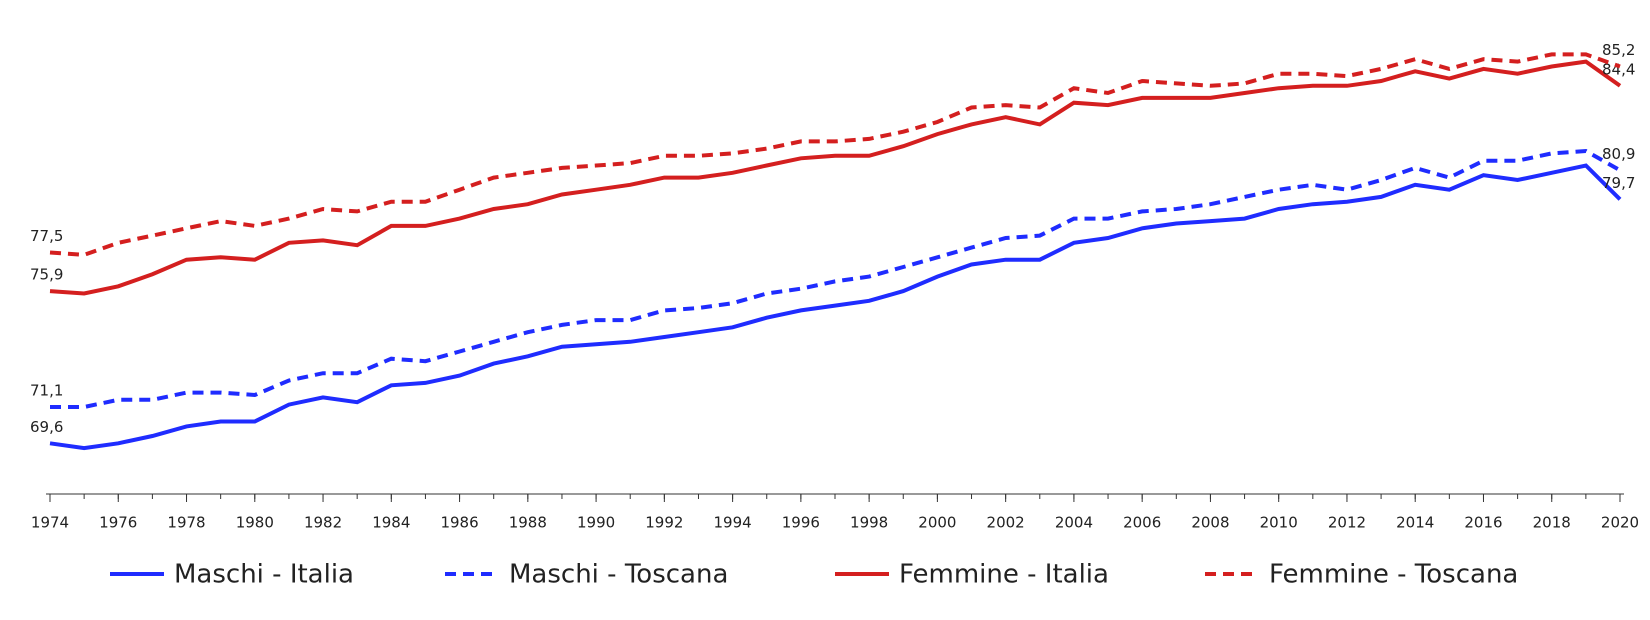 The width and height of the screenshot is (1650, 620). I want to click on x-tick-label: 1992, so click(664, 523).